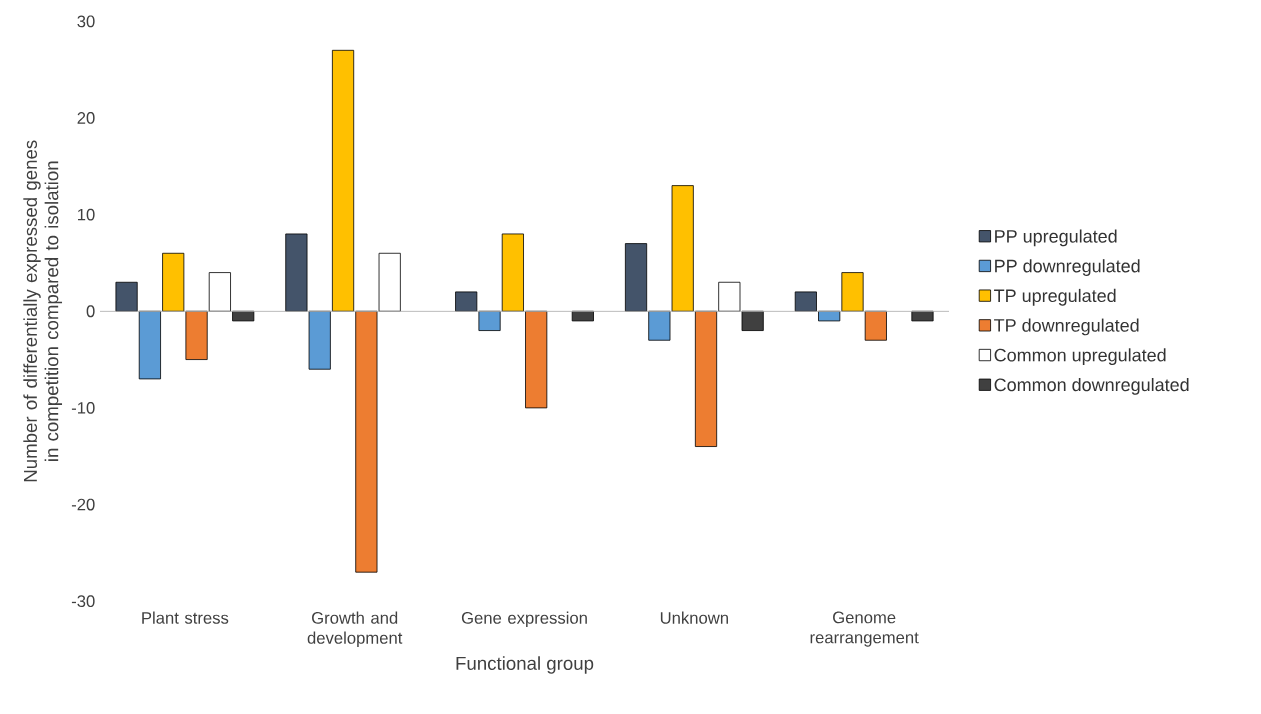 Image resolution: width=1261 pixels, height=714 pixels. What do you see at coordinates (90, 311) in the screenshot?
I see `y-tick-label: 0` at bounding box center [90, 311].